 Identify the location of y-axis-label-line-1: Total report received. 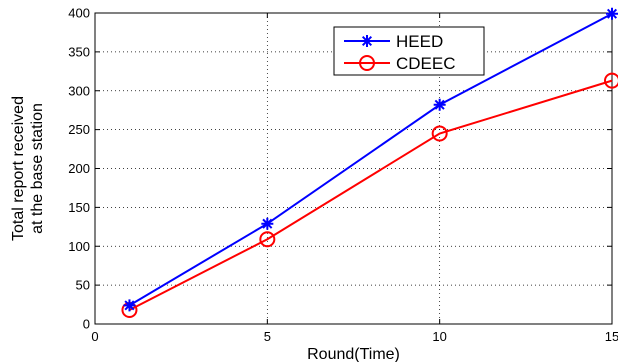
(18, 168).